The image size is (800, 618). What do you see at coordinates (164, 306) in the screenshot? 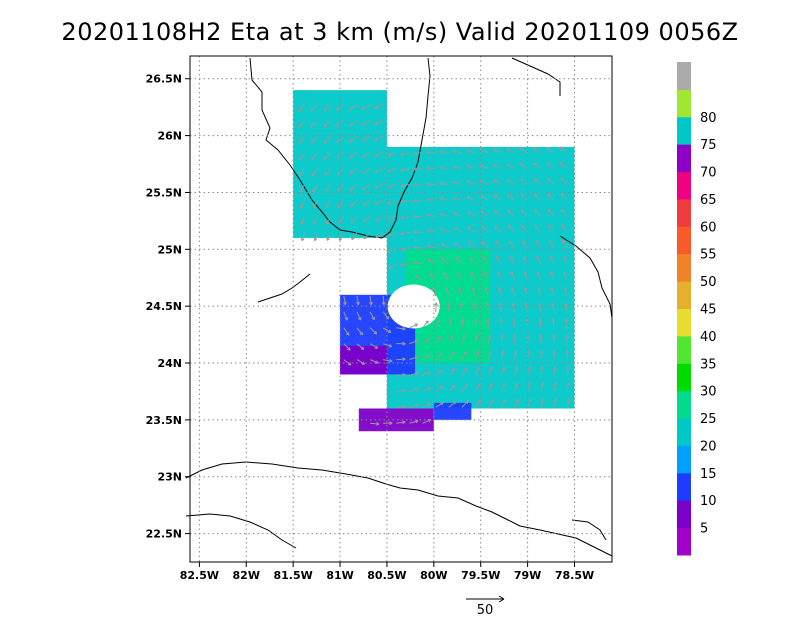
I see `y-tick-label: 24.5N` at bounding box center [164, 306].